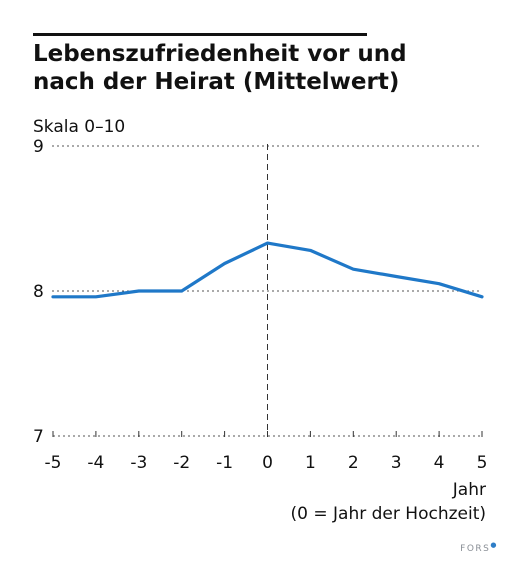  What do you see at coordinates (38, 147) in the screenshot?
I see `y-tick-label-9: 9` at bounding box center [38, 147].